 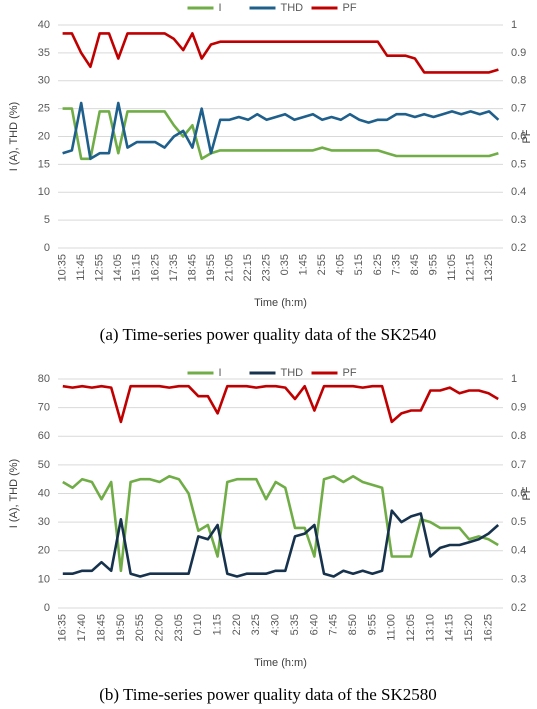 I want to click on x-tick-label: 17:35, so click(x=174, y=268).